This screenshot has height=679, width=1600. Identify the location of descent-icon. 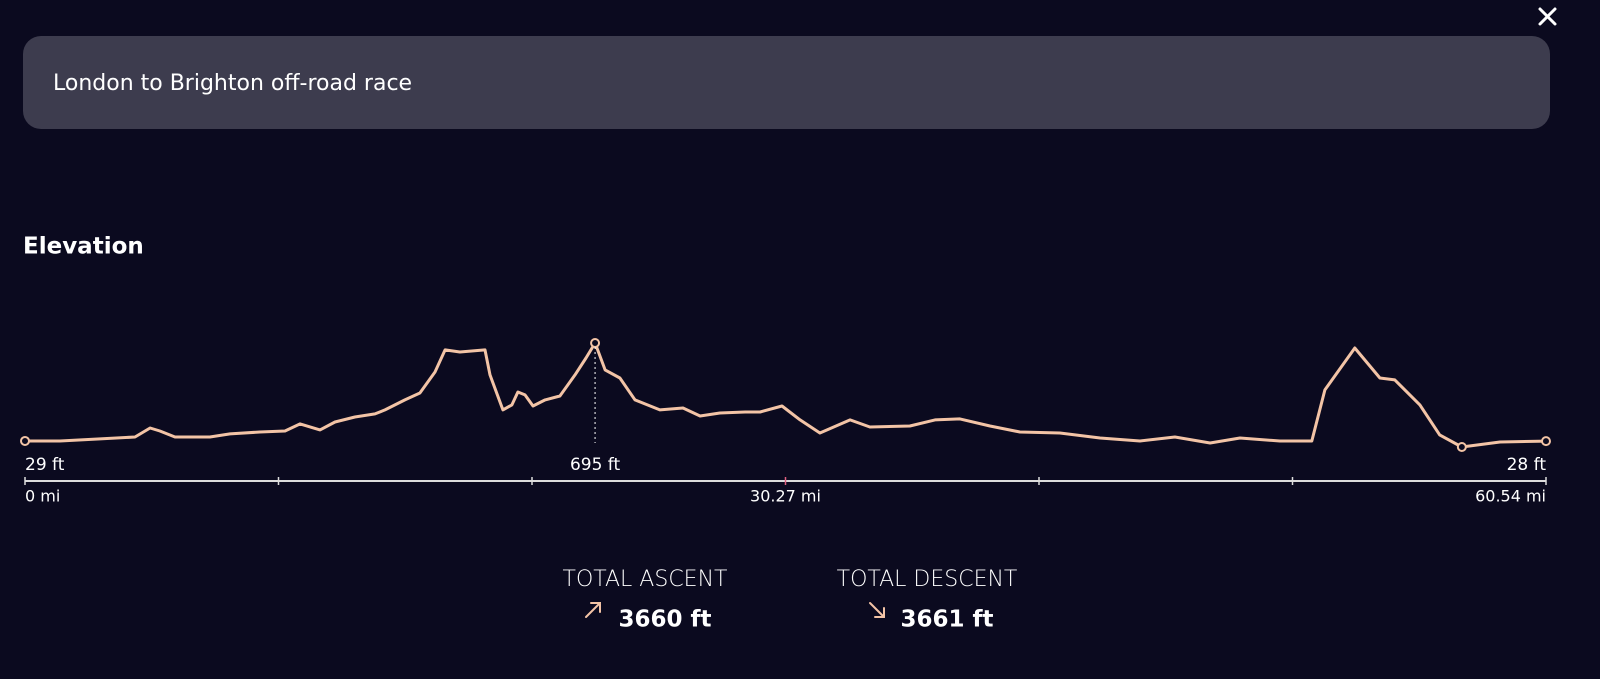
(877, 610).